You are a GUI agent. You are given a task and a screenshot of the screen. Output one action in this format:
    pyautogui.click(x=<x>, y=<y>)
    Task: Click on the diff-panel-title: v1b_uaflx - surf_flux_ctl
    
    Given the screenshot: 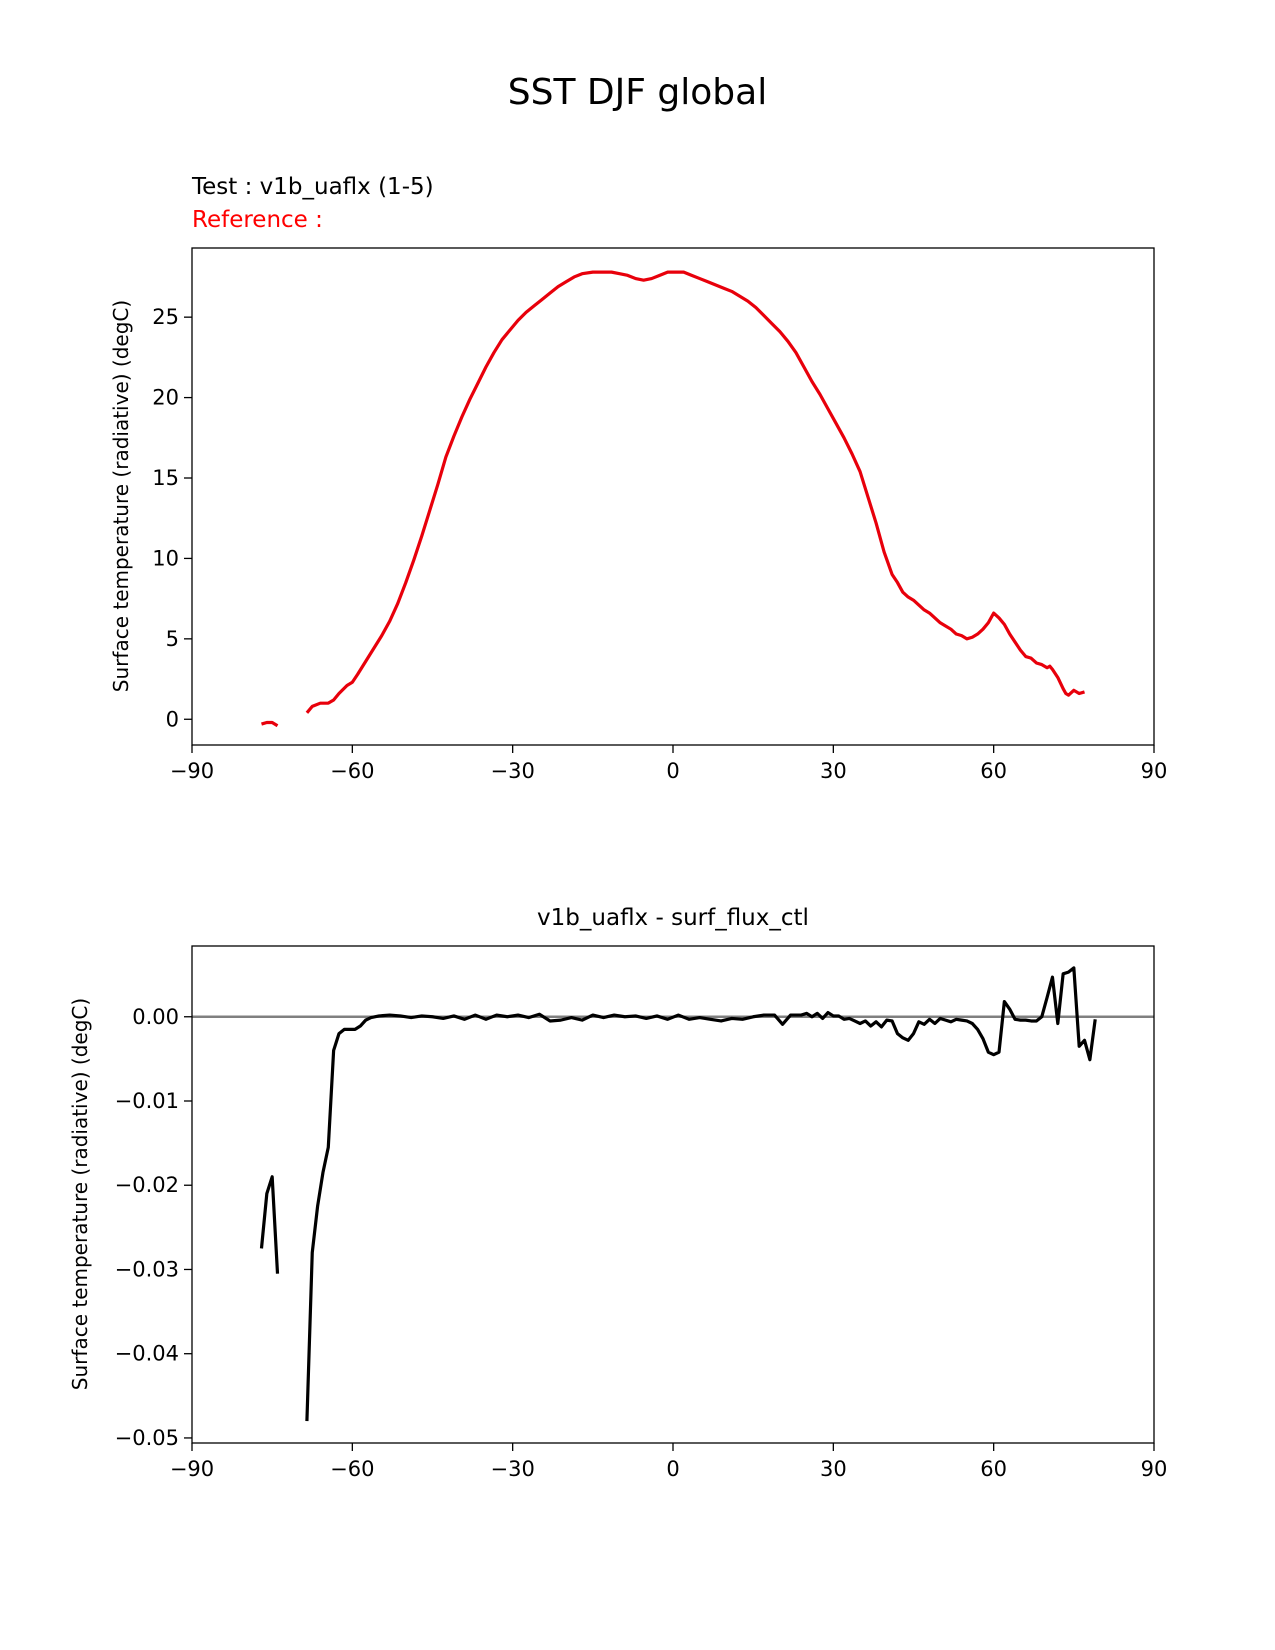 What is the action you would take?
    pyautogui.click(x=673, y=918)
    